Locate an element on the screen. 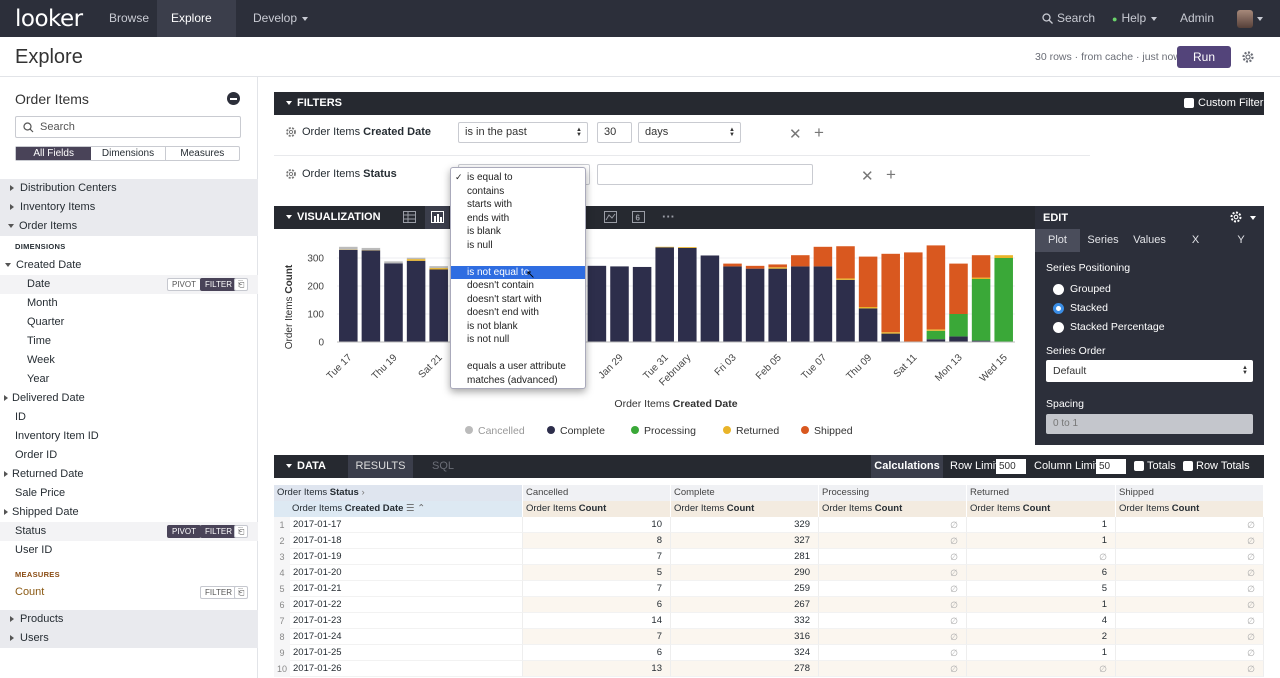 This screenshot has height=678, width=1280. field-created-date-date: Date PIVOT FILTER ⎗ is located at coordinates (129, 284).